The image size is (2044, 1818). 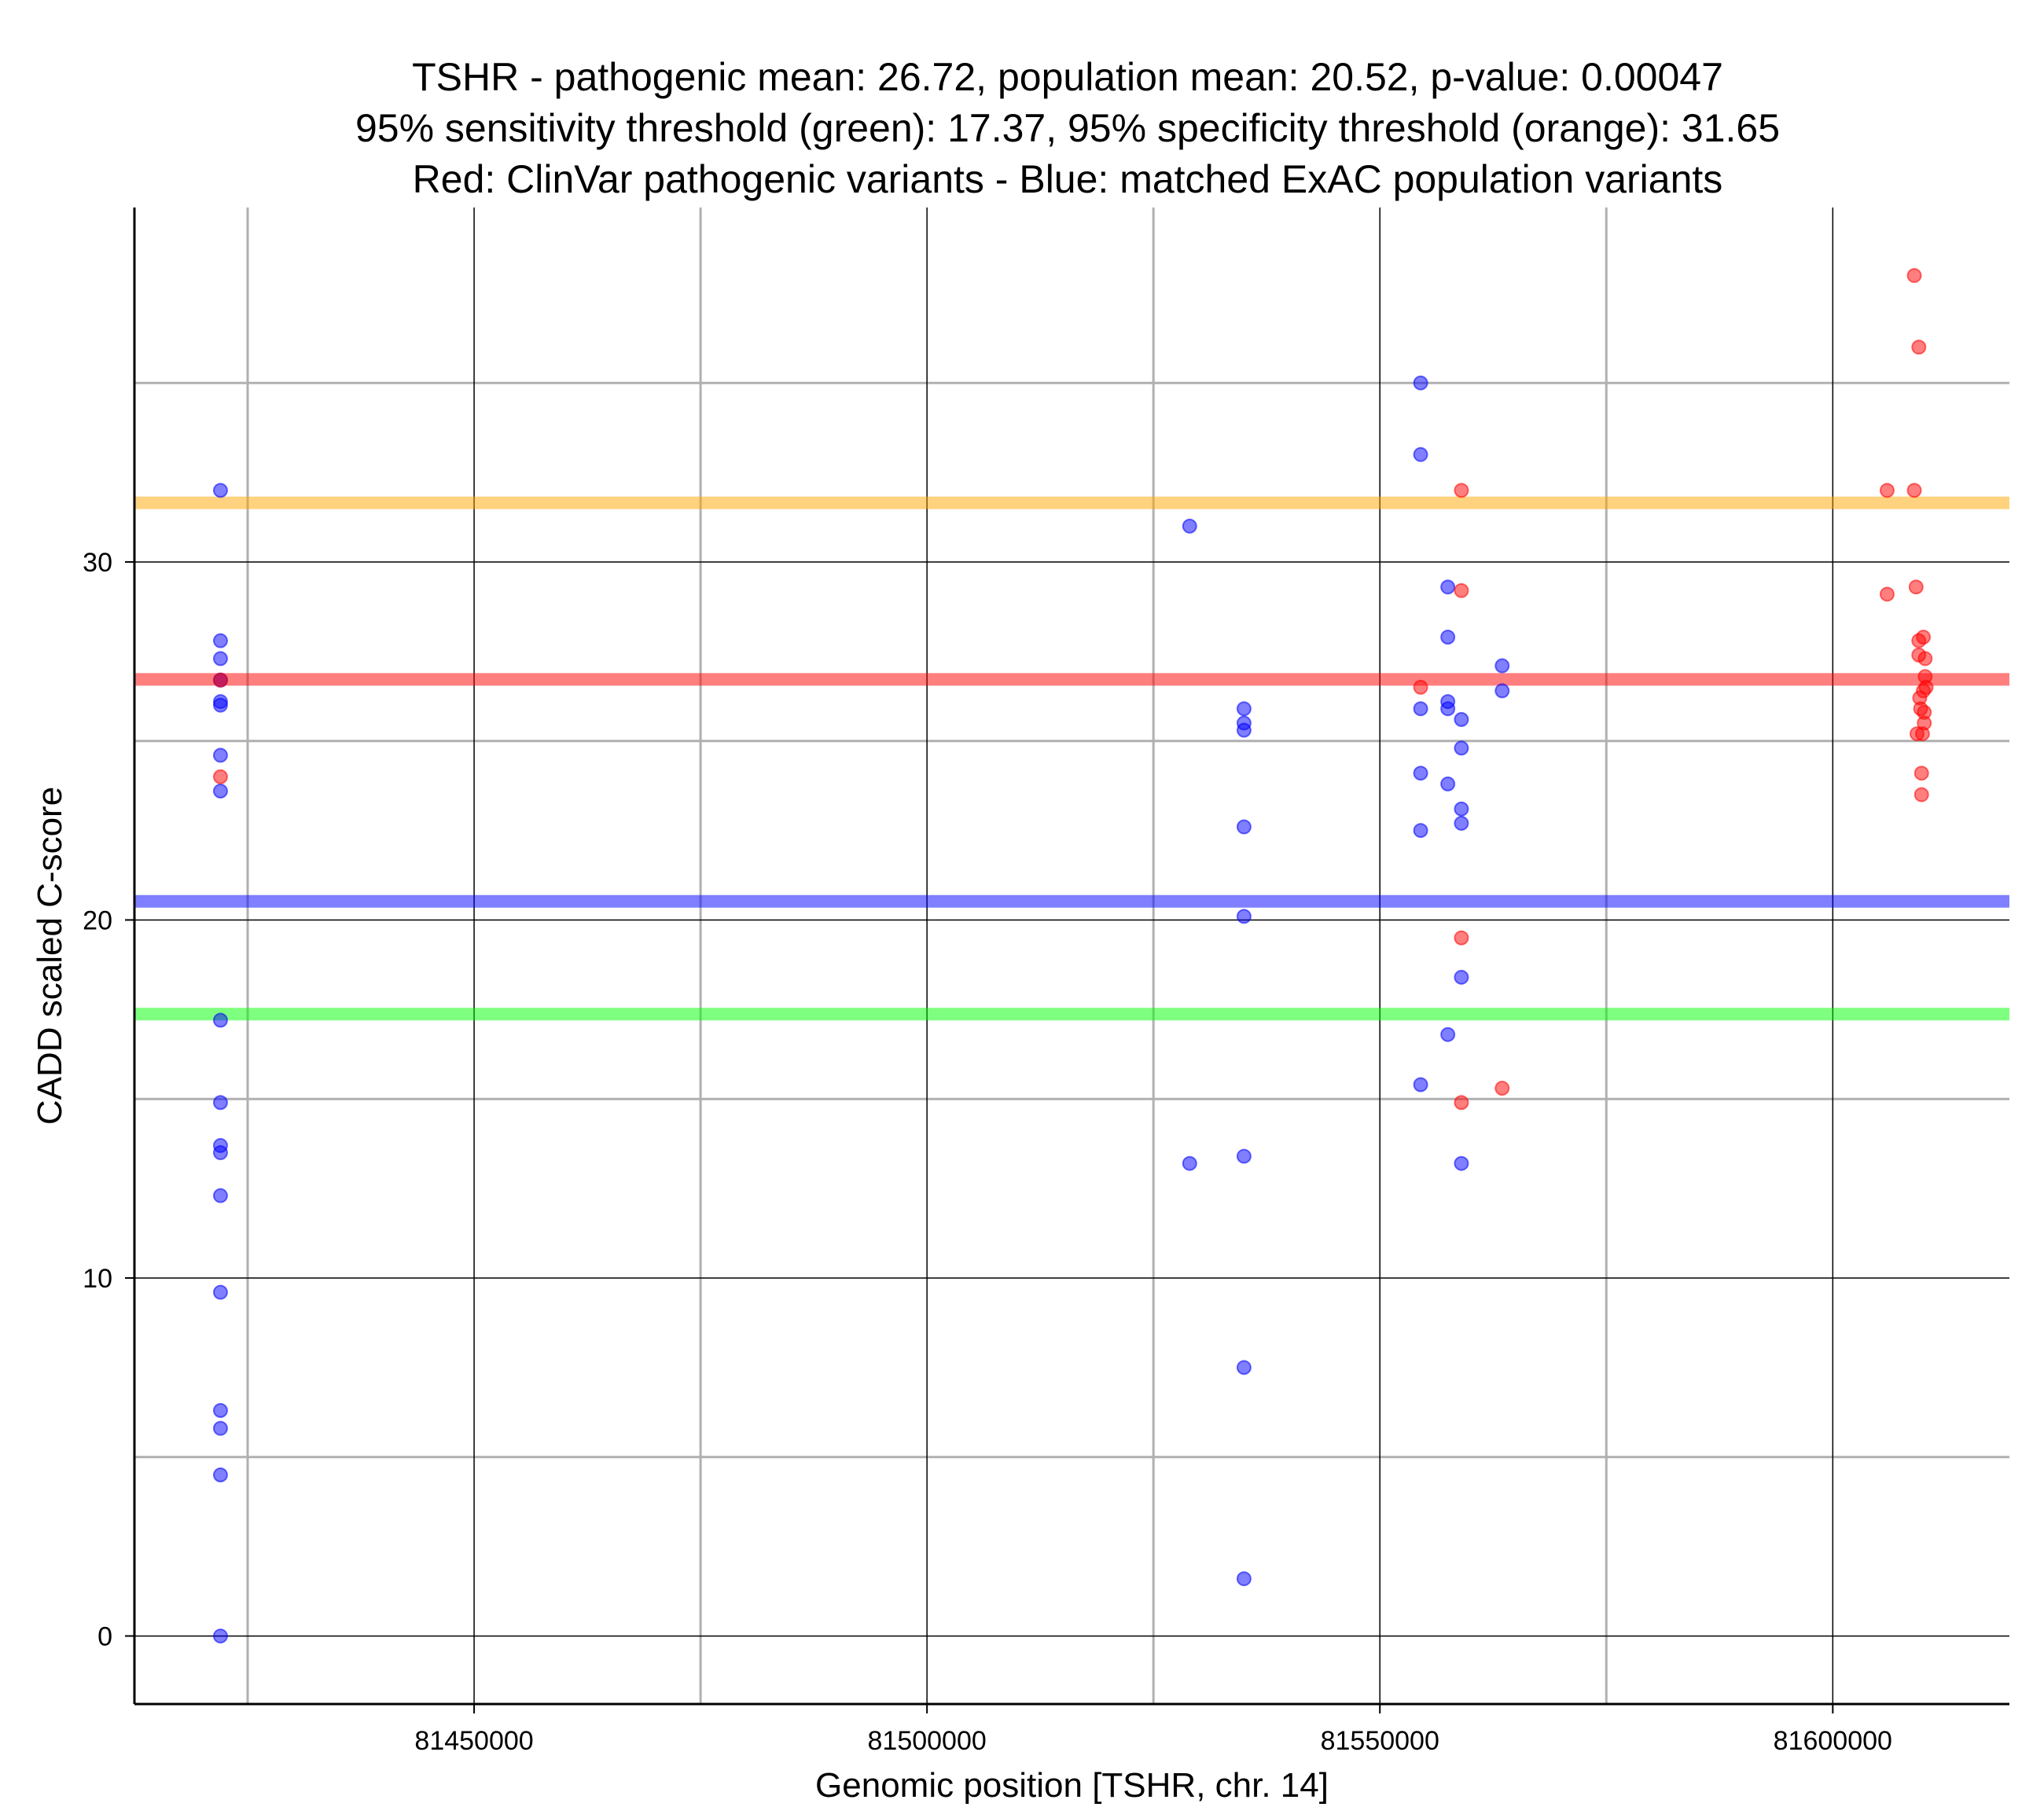 I want to click on x-tick-label: 81550000, so click(x=1380, y=1741).